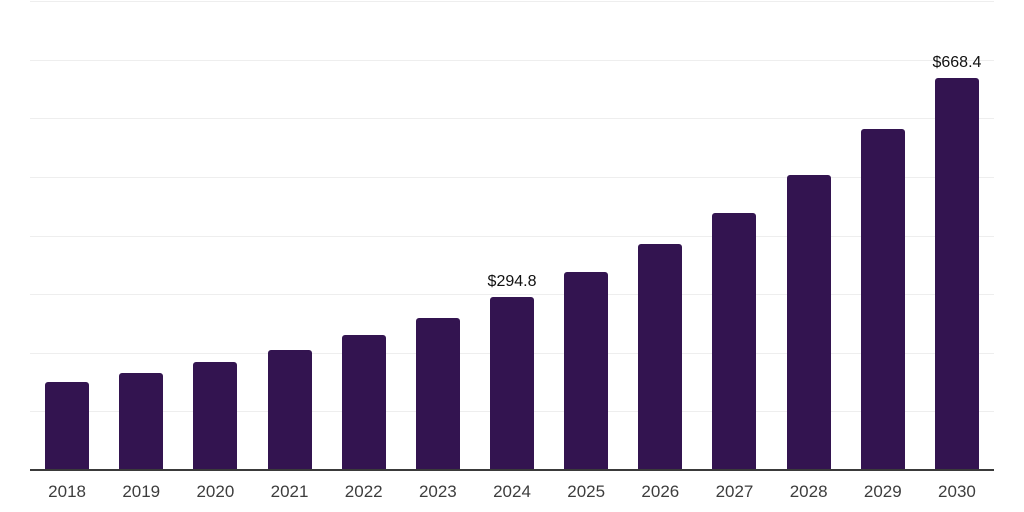 Image resolution: width=1024 pixels, height=512 pixels. I want to click on bar-slot-2027, so click(734, 235).